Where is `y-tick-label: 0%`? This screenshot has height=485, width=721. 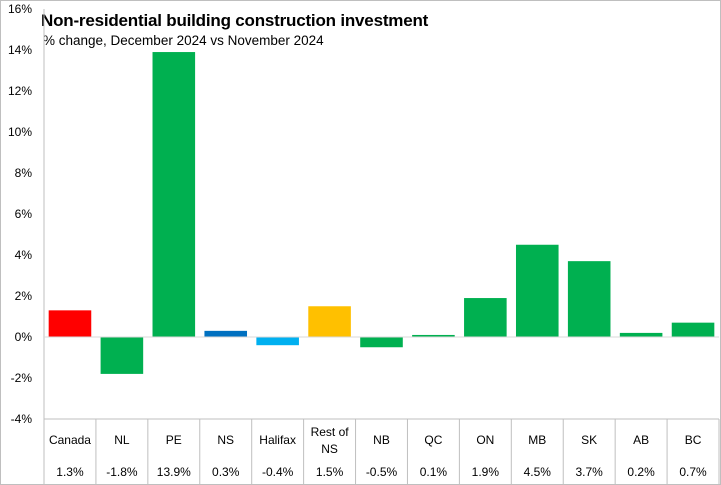
y-tick-label: 0% is located at coordinates (24, 337).